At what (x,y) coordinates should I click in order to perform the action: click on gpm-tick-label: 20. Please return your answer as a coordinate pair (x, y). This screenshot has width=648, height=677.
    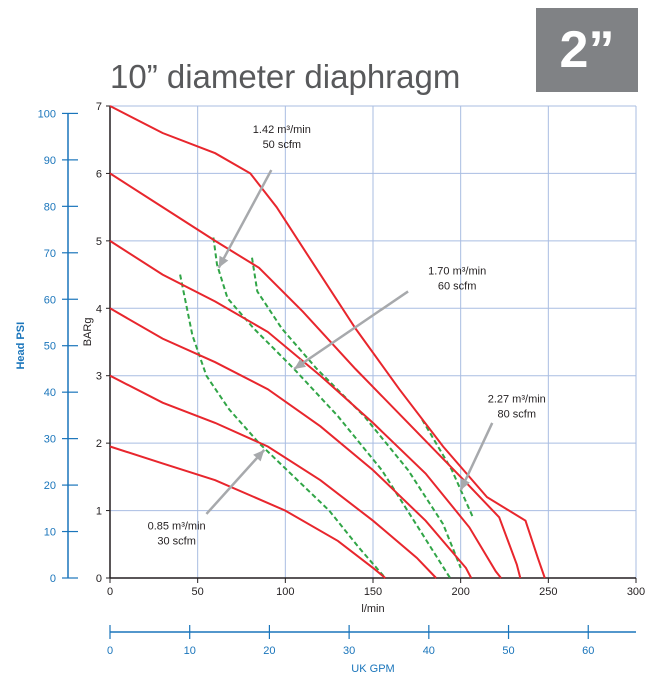
    Looking at the image, I should click on (269, 651).